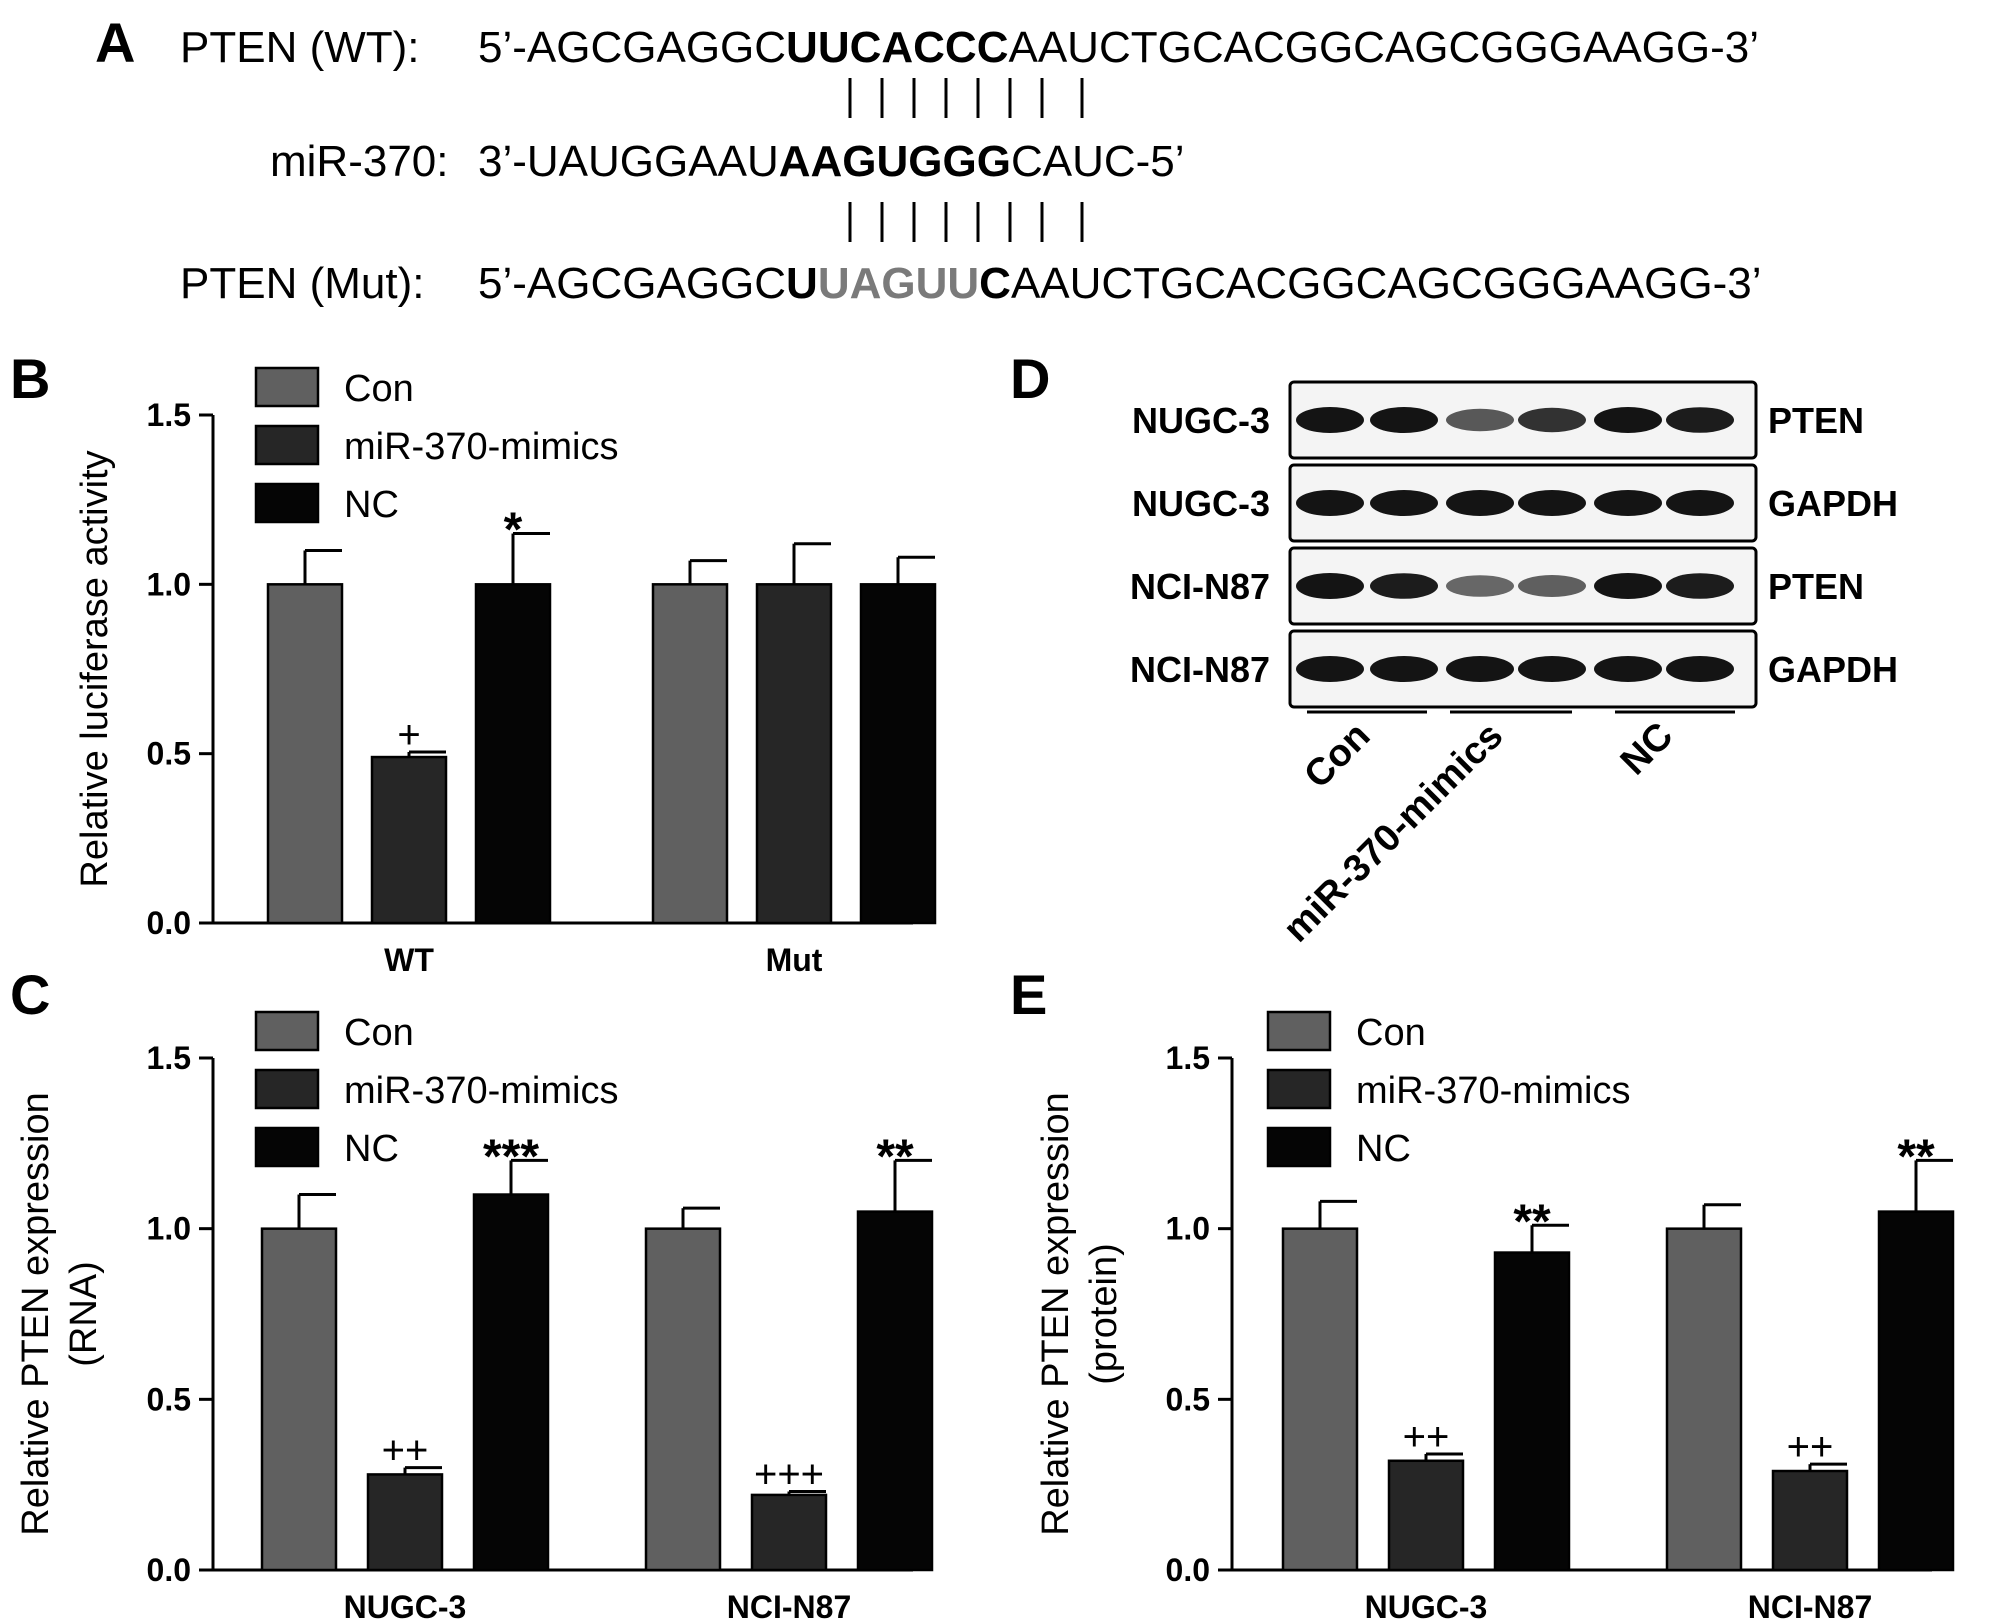  Describe the element at coordinates (1383, 47) in the screenshot. I see `wt-seq-suffix: AAUCTGCACGGCAGCGGGAAGG-3’` at that location.